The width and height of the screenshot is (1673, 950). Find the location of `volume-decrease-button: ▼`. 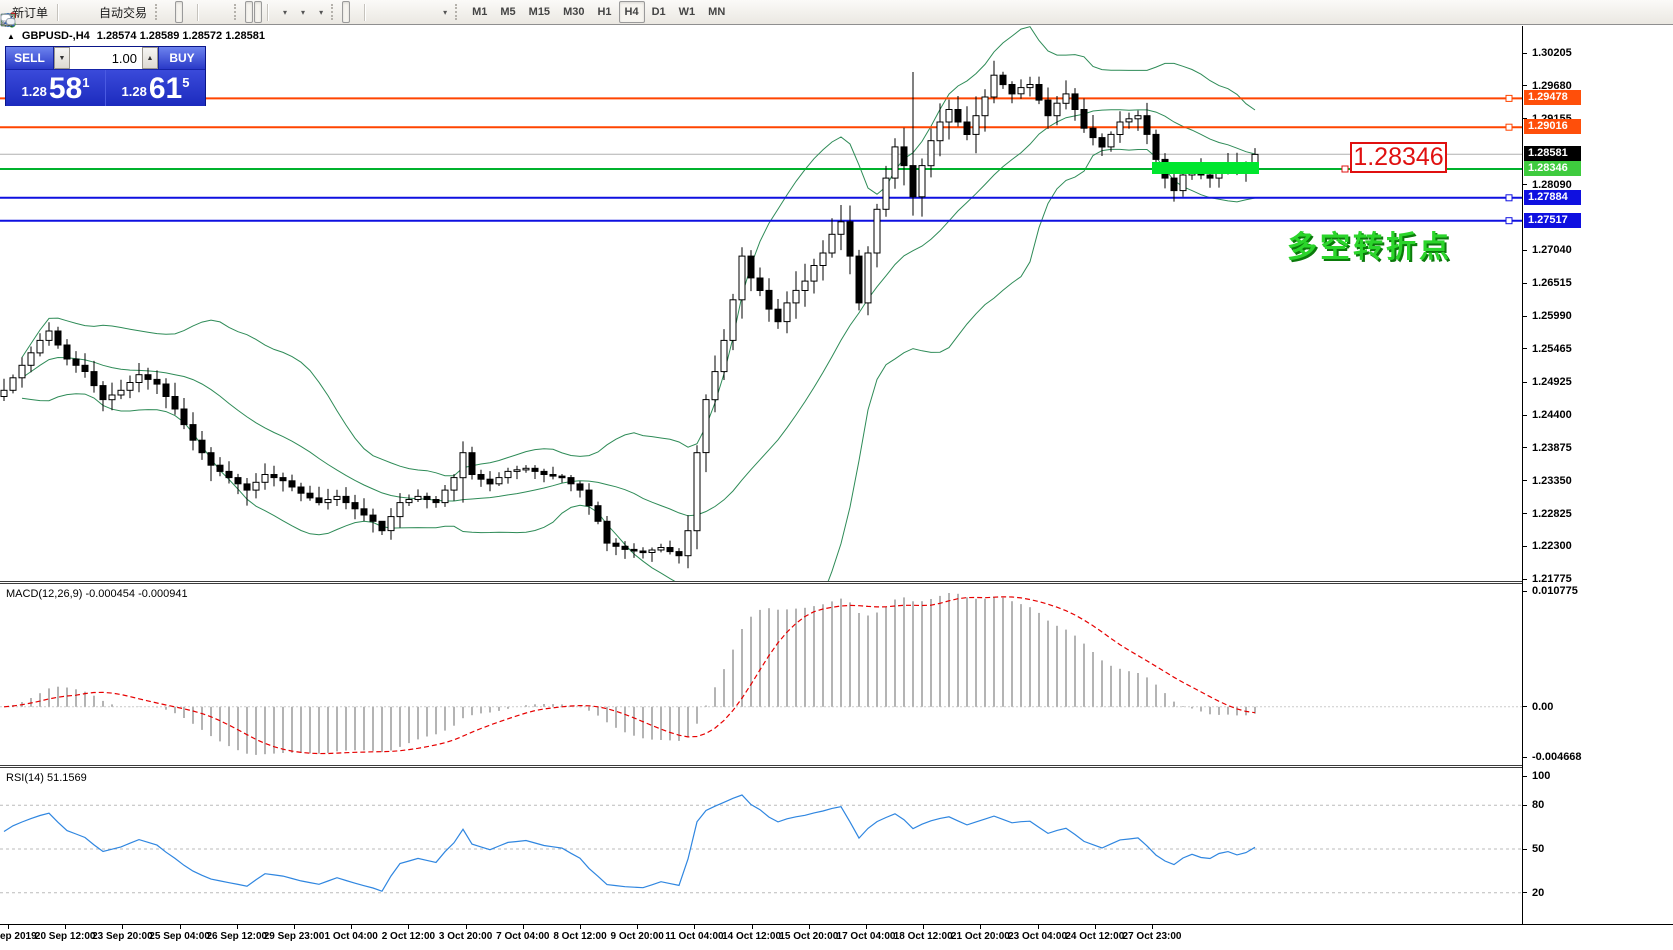

volume-decrease-button: ▼ is located at coordinates (62, 58).